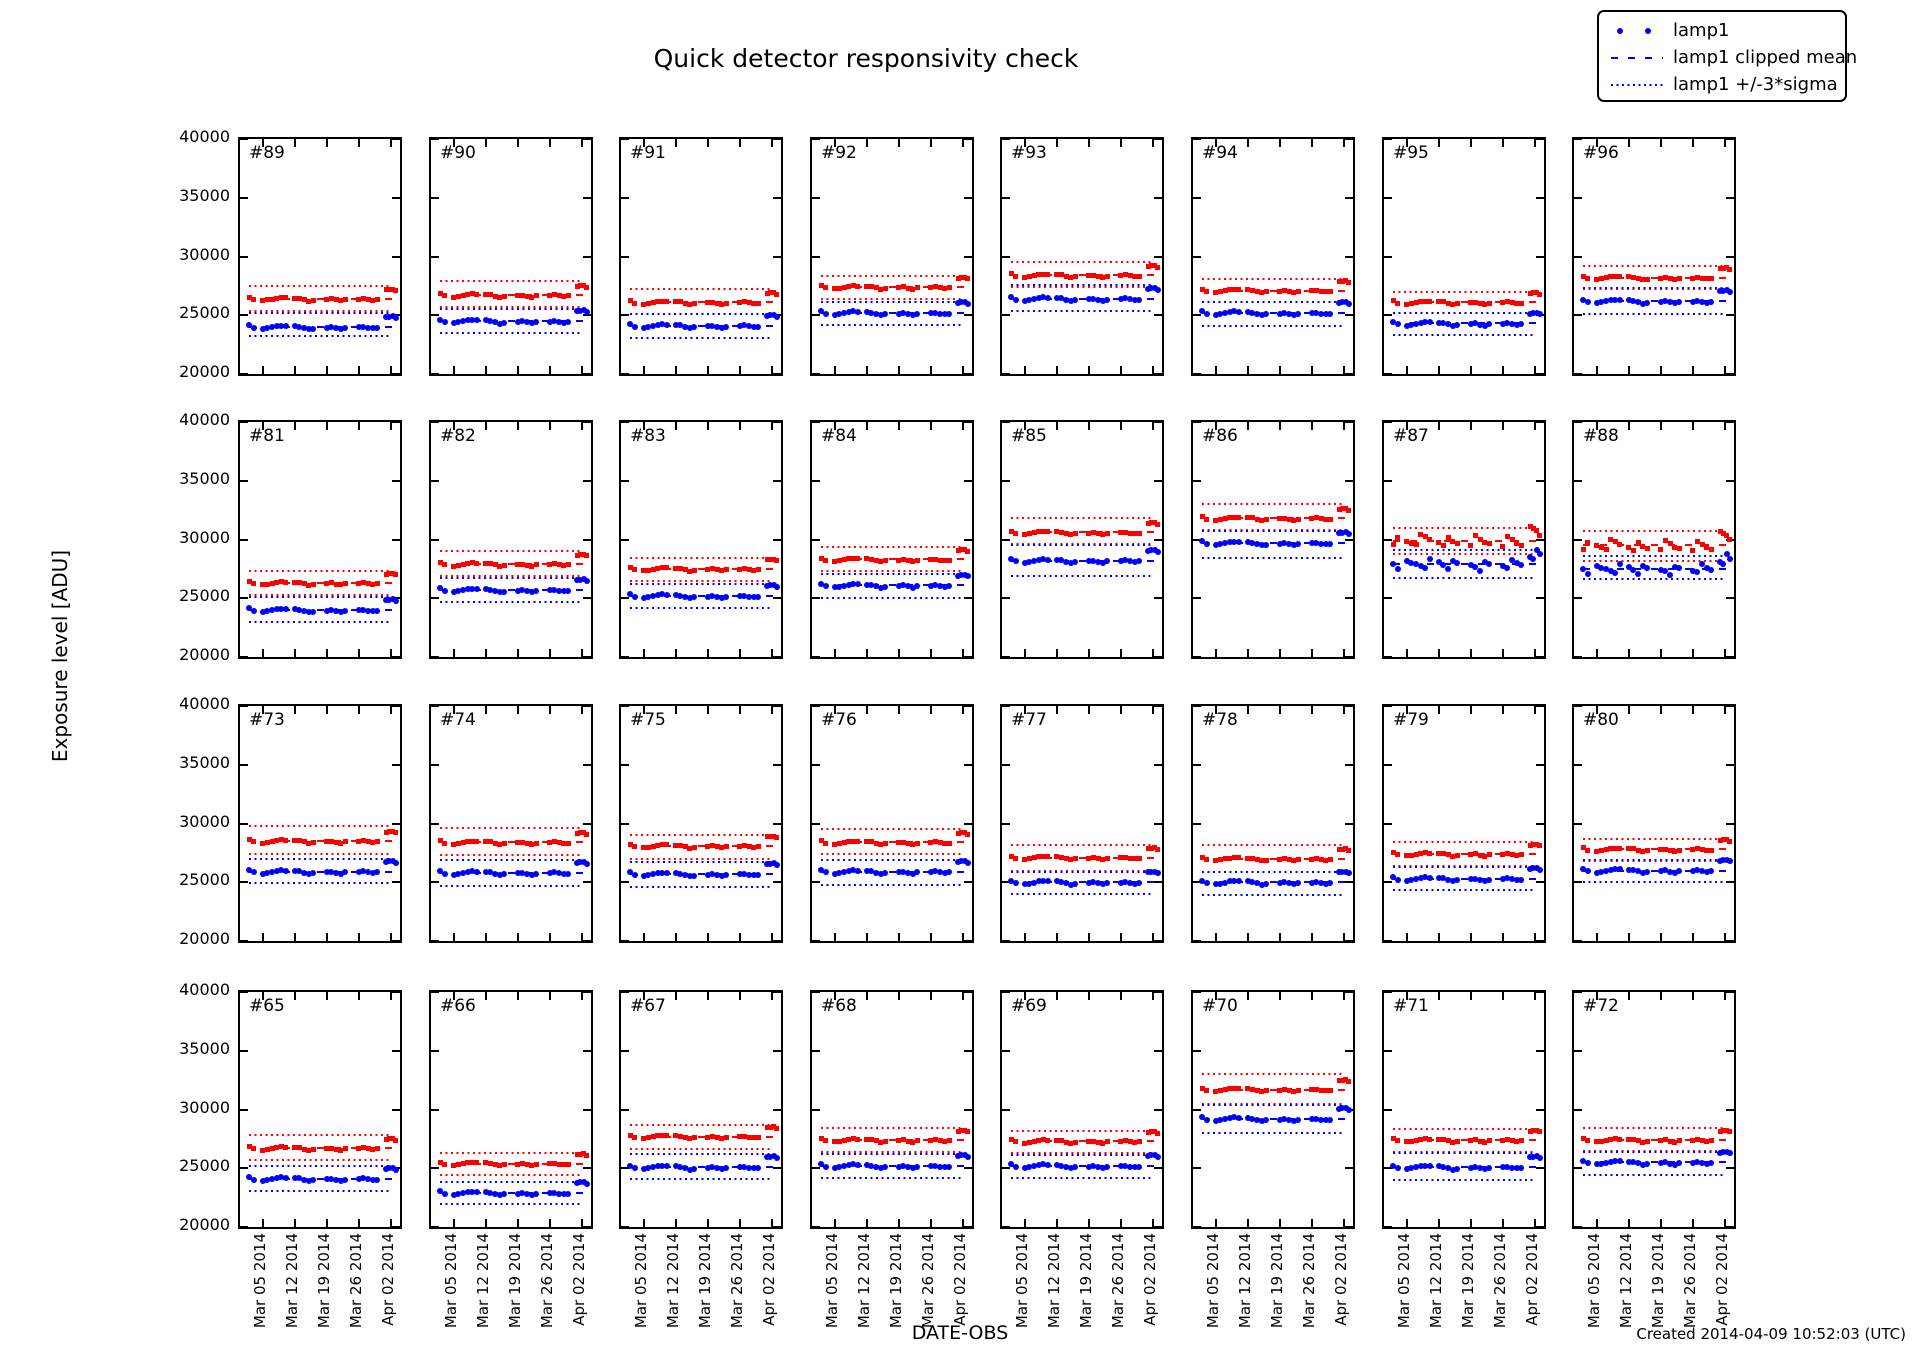 The height and width of the screenshot is (1362, 1912). I want to click on subplot-id-label: #84, so click(839, 436).